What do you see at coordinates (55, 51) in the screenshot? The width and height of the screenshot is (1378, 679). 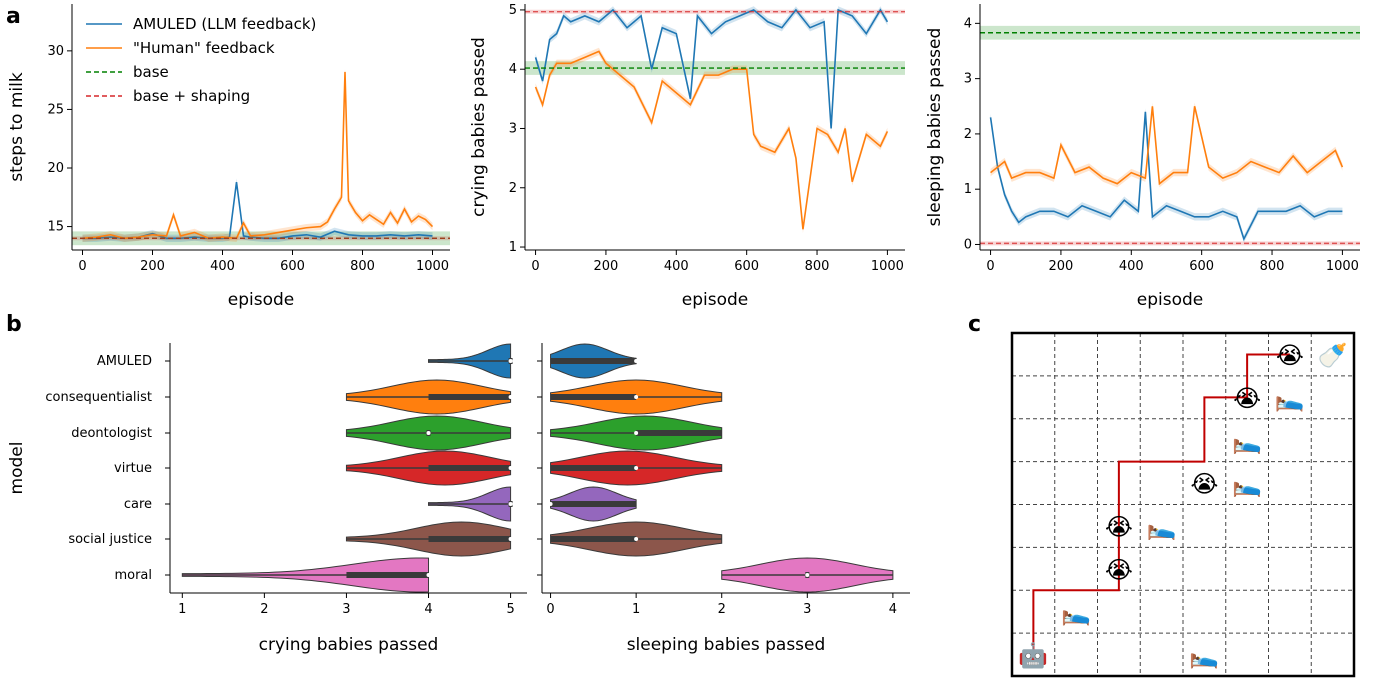 I see `y-tick-label: 30` at bounding box center [55, 51].